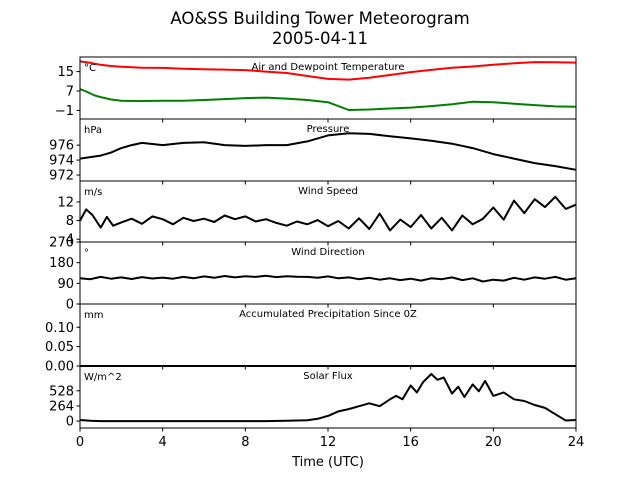  Describe the element at coordinates (328, 191) in the screenshot. I see `wind-speed-panel-title: Wind Speed` at that location.